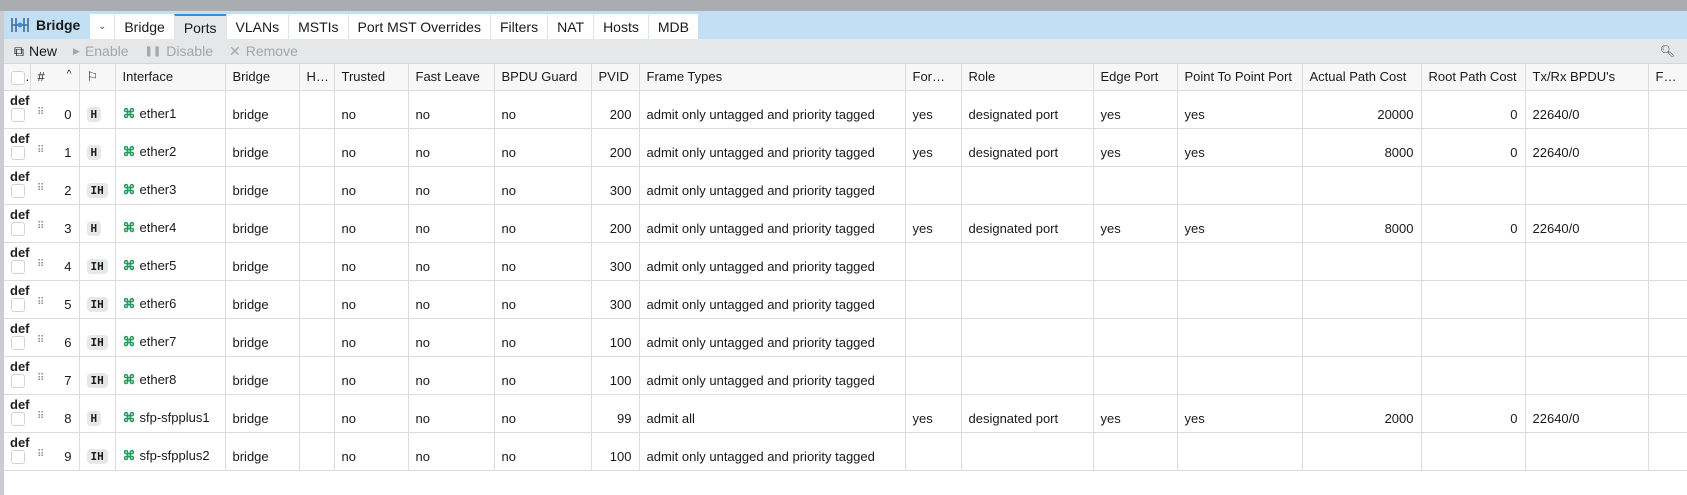  Describe the element at coordinates (97, 77) in the screenshot. I see `flag-icon: ⚐` at that location.